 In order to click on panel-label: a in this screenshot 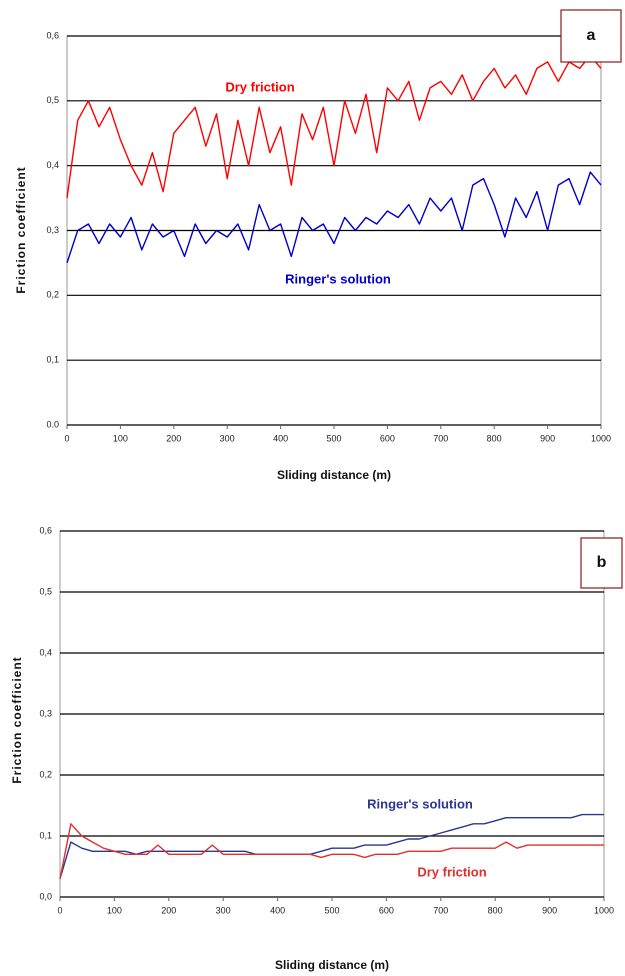, I will do `click(591, 35)`.